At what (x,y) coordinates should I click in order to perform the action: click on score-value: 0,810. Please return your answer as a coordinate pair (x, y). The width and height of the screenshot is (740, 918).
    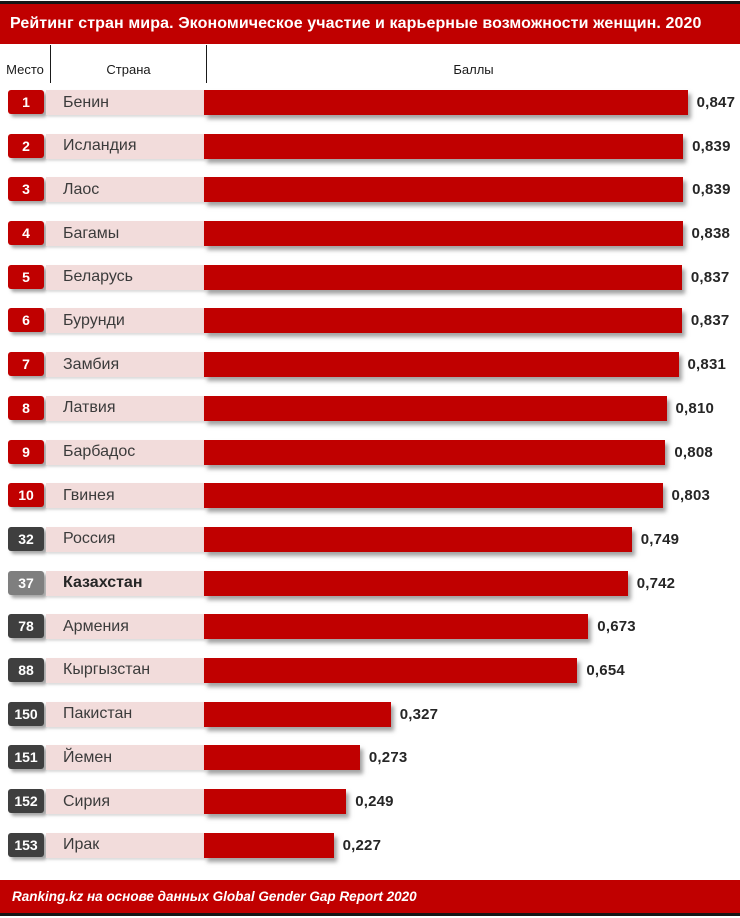
    Looking at the image, I should click on (695, 408).